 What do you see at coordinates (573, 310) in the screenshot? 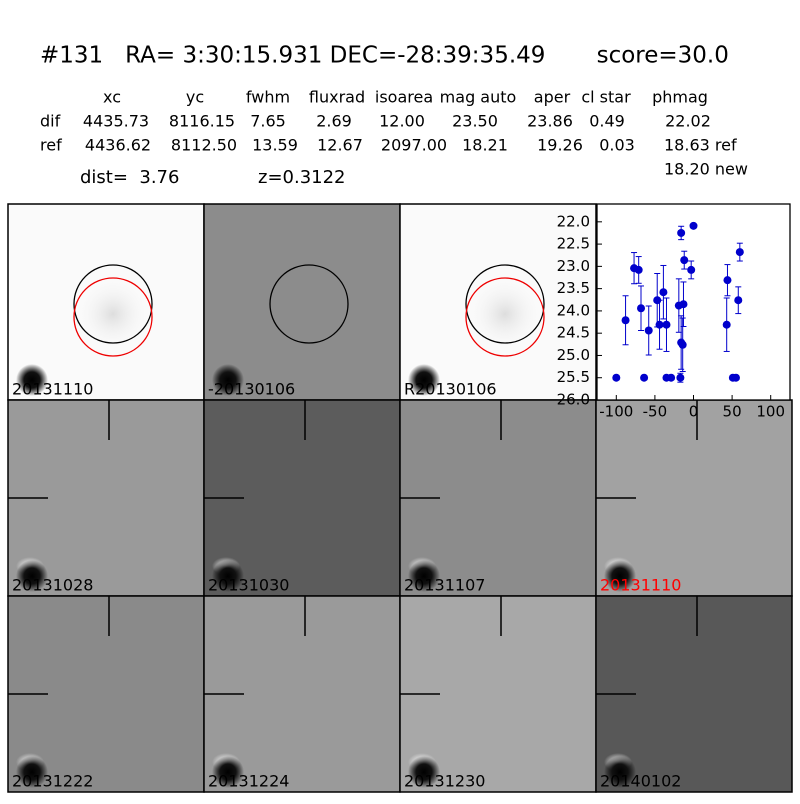
I see `y-tick-label: 24.0` at bounding box center [573, 310].